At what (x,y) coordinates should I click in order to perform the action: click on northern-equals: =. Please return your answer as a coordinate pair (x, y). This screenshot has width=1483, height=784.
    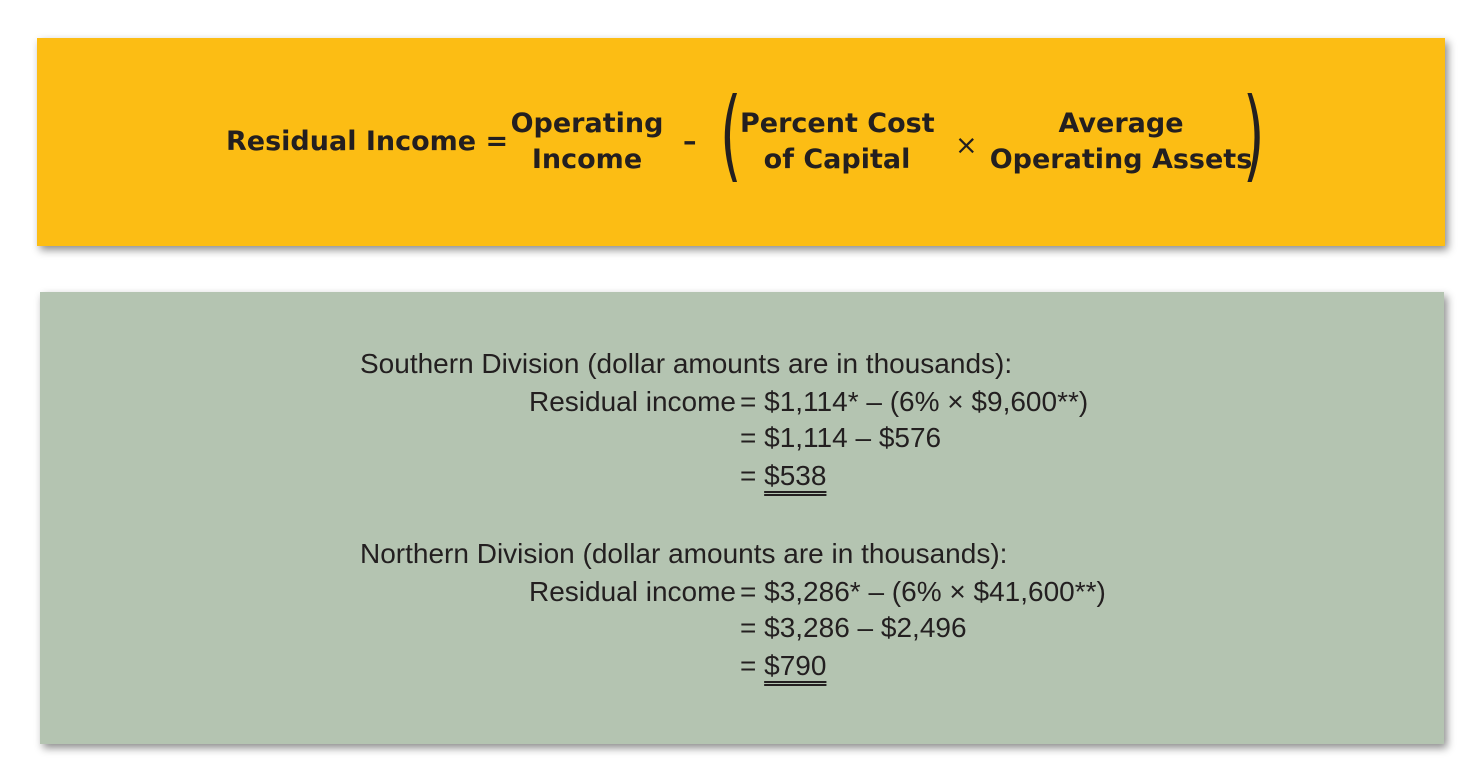
    Looking at the image, I should click on (752, 665).